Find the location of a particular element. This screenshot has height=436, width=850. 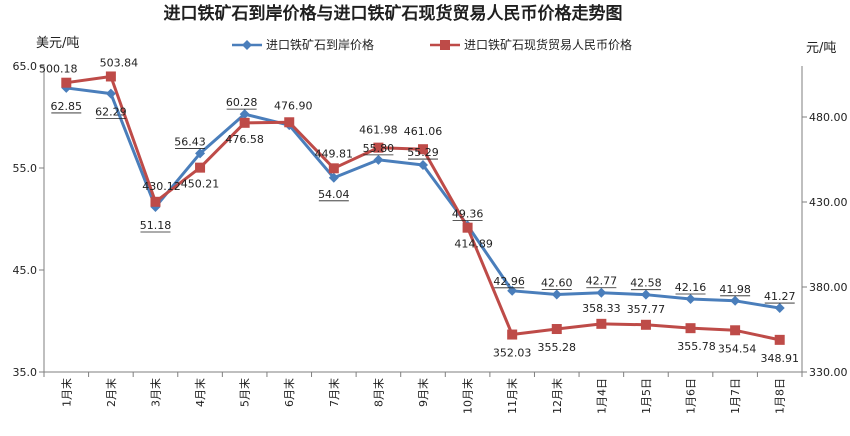

x-axis-category-label: 1月4日 is located at coordinates (601, 396).